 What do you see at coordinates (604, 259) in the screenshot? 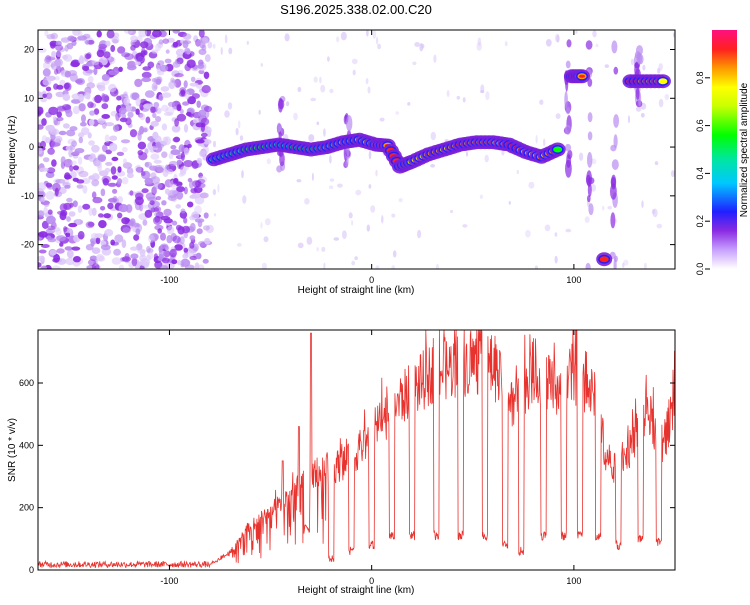
I see `ridge-peak` at bounding box center [604, 259].